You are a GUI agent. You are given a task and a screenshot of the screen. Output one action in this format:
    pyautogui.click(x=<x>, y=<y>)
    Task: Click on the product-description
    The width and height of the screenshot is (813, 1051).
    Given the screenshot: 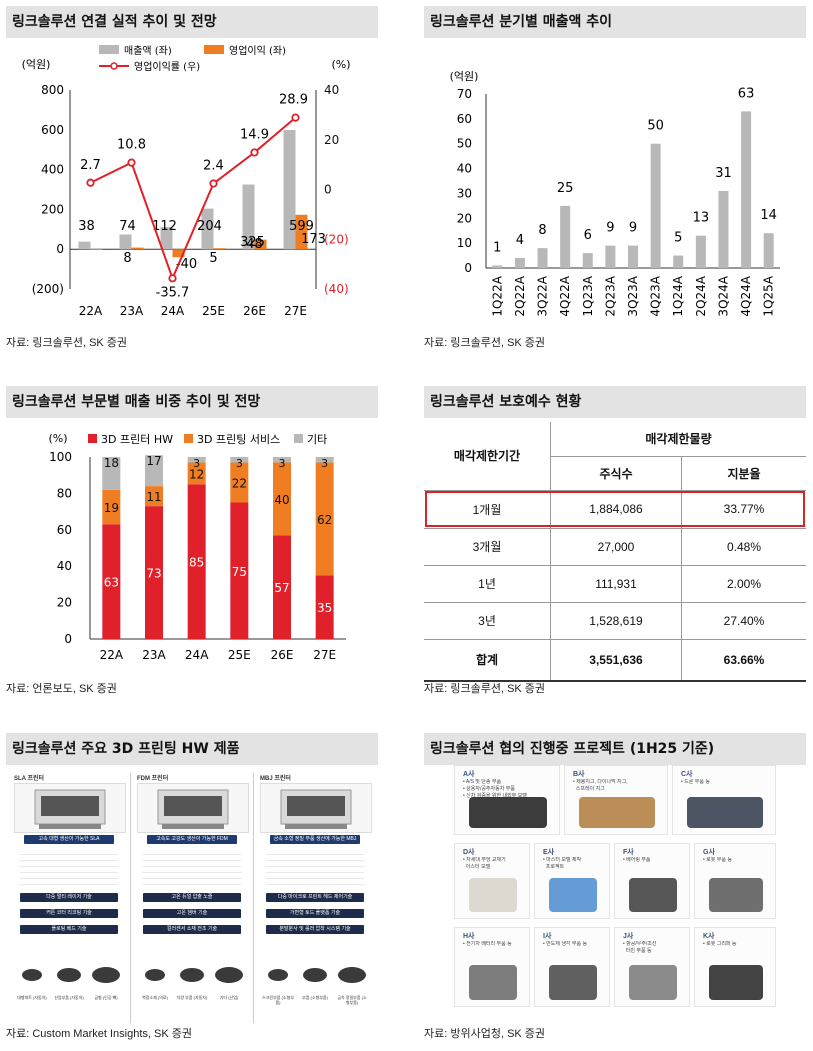 What is the action you would take?
    pyautogui.click(x=69, y=868)
    